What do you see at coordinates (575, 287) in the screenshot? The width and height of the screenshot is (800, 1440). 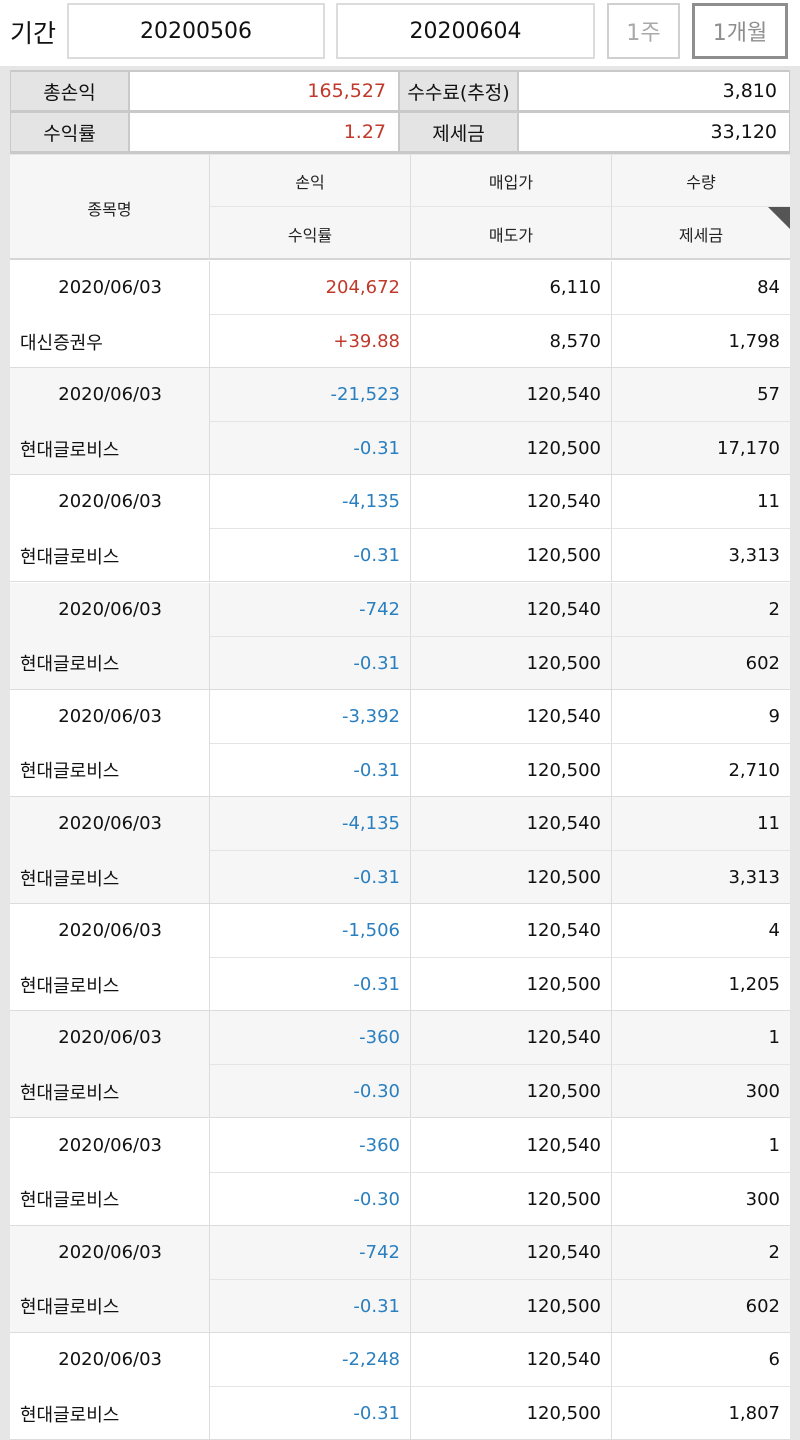 I see `buy-price-value: 6,110` at bounding box center [575, 287].